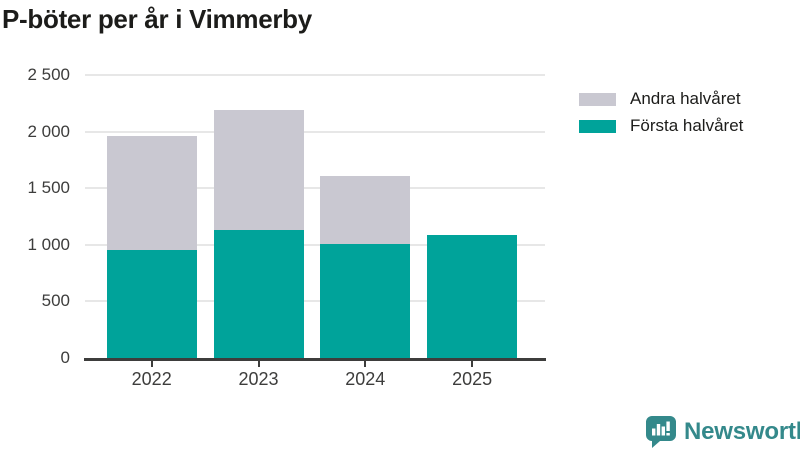 The image size is (800, 450). What do you see at coordinates (597, 99) in the screenshot?
I see `legend-swatch-andra-halv-ret` at bounding box center [597, 99].